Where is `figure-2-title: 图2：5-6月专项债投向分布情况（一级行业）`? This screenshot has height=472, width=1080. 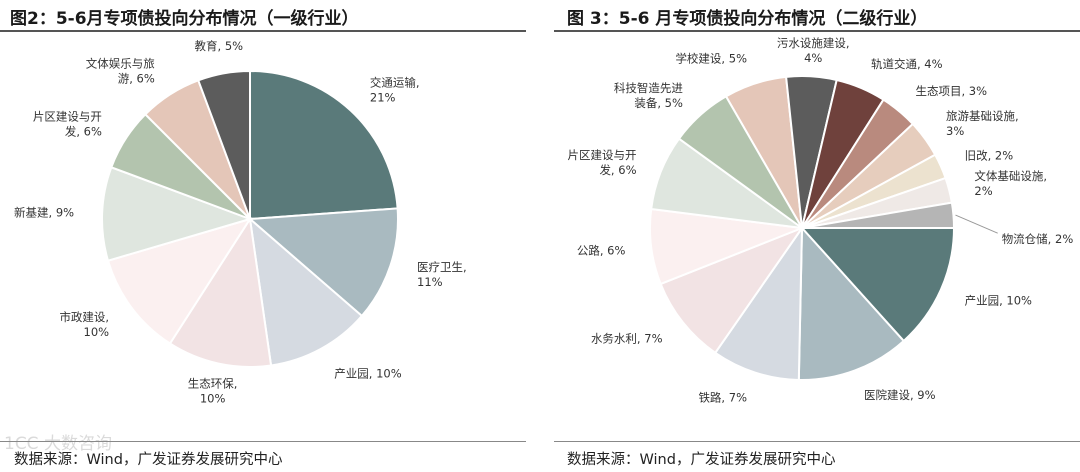
figure-2-title: 图2：5-6月专项债投向分布情况（一级行业） is located at coordinates (184, 19).